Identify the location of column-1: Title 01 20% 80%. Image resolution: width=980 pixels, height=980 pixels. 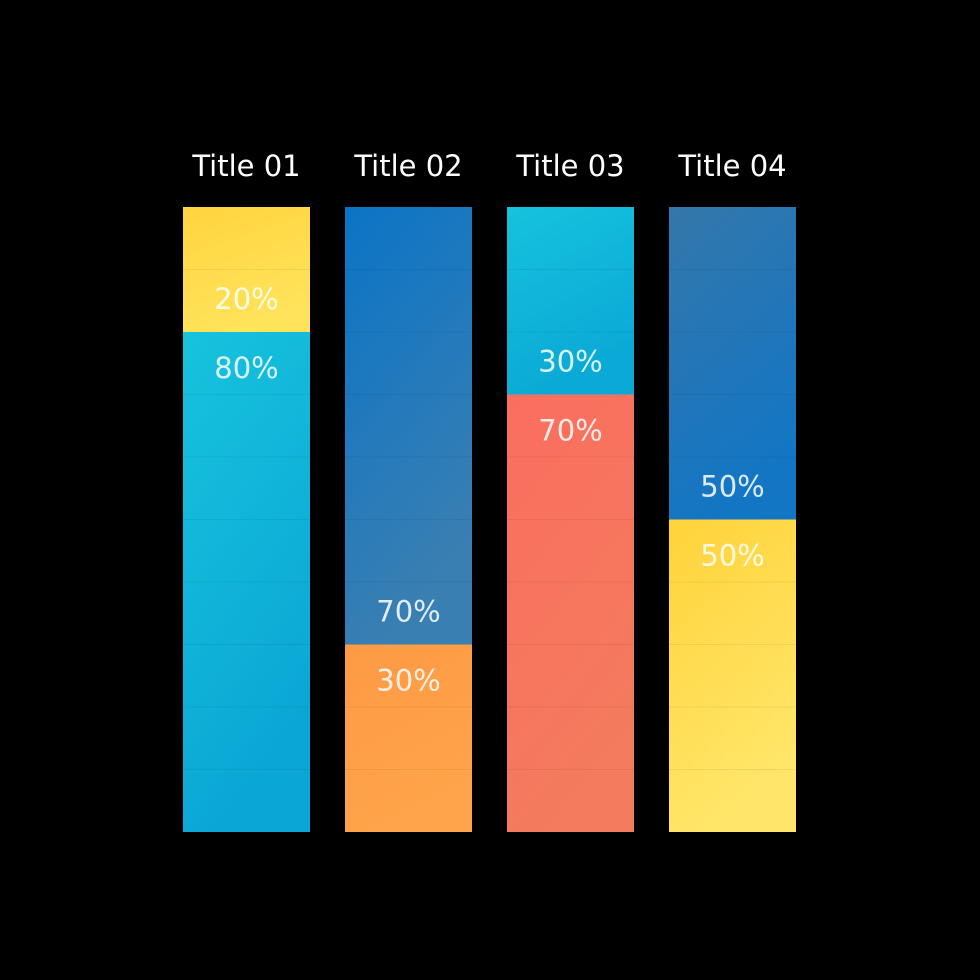
(246, 490).